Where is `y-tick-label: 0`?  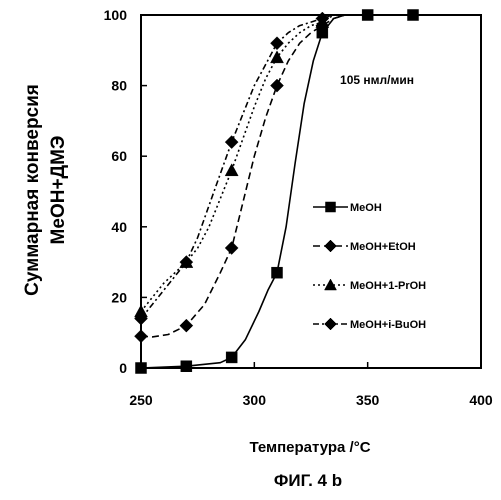
y-tick-label: 0 is located at coordinates (123, 368).